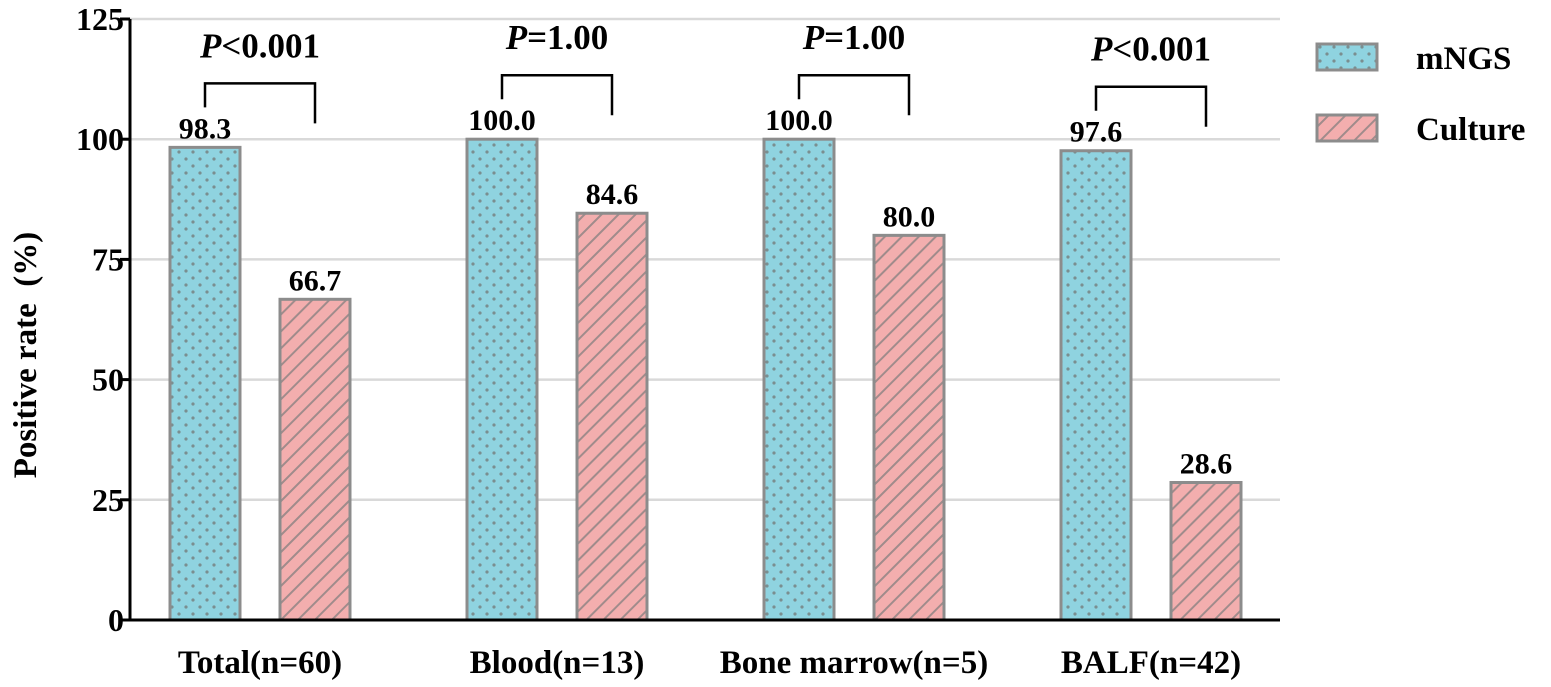 The image size is (1551, 687). Describe the element at coordinates (315, 280) in the screenshot. I see `value-label-culture-0: 66.7` at that location.